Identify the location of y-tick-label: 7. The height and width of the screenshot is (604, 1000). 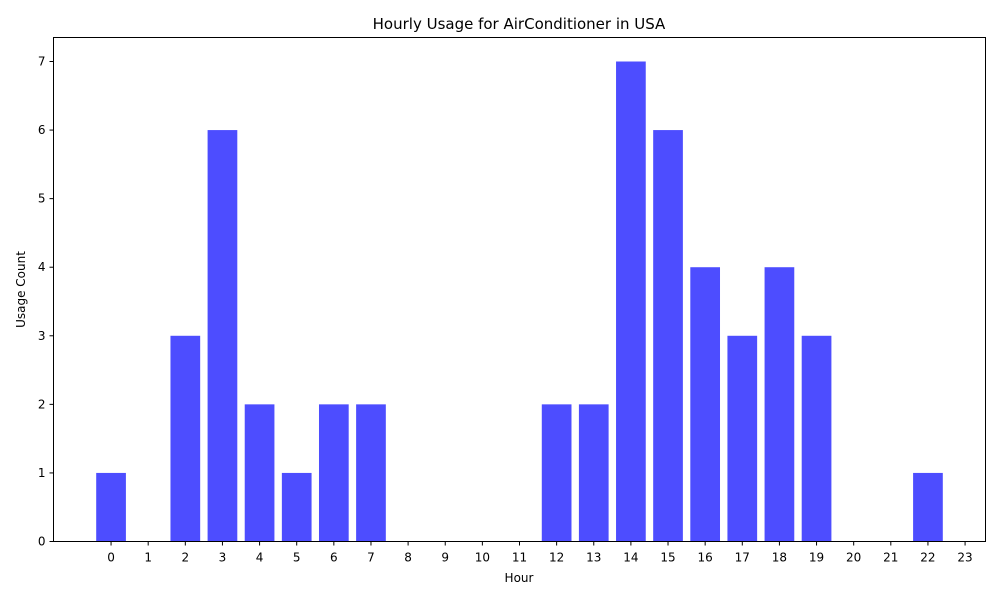
(42, 62).